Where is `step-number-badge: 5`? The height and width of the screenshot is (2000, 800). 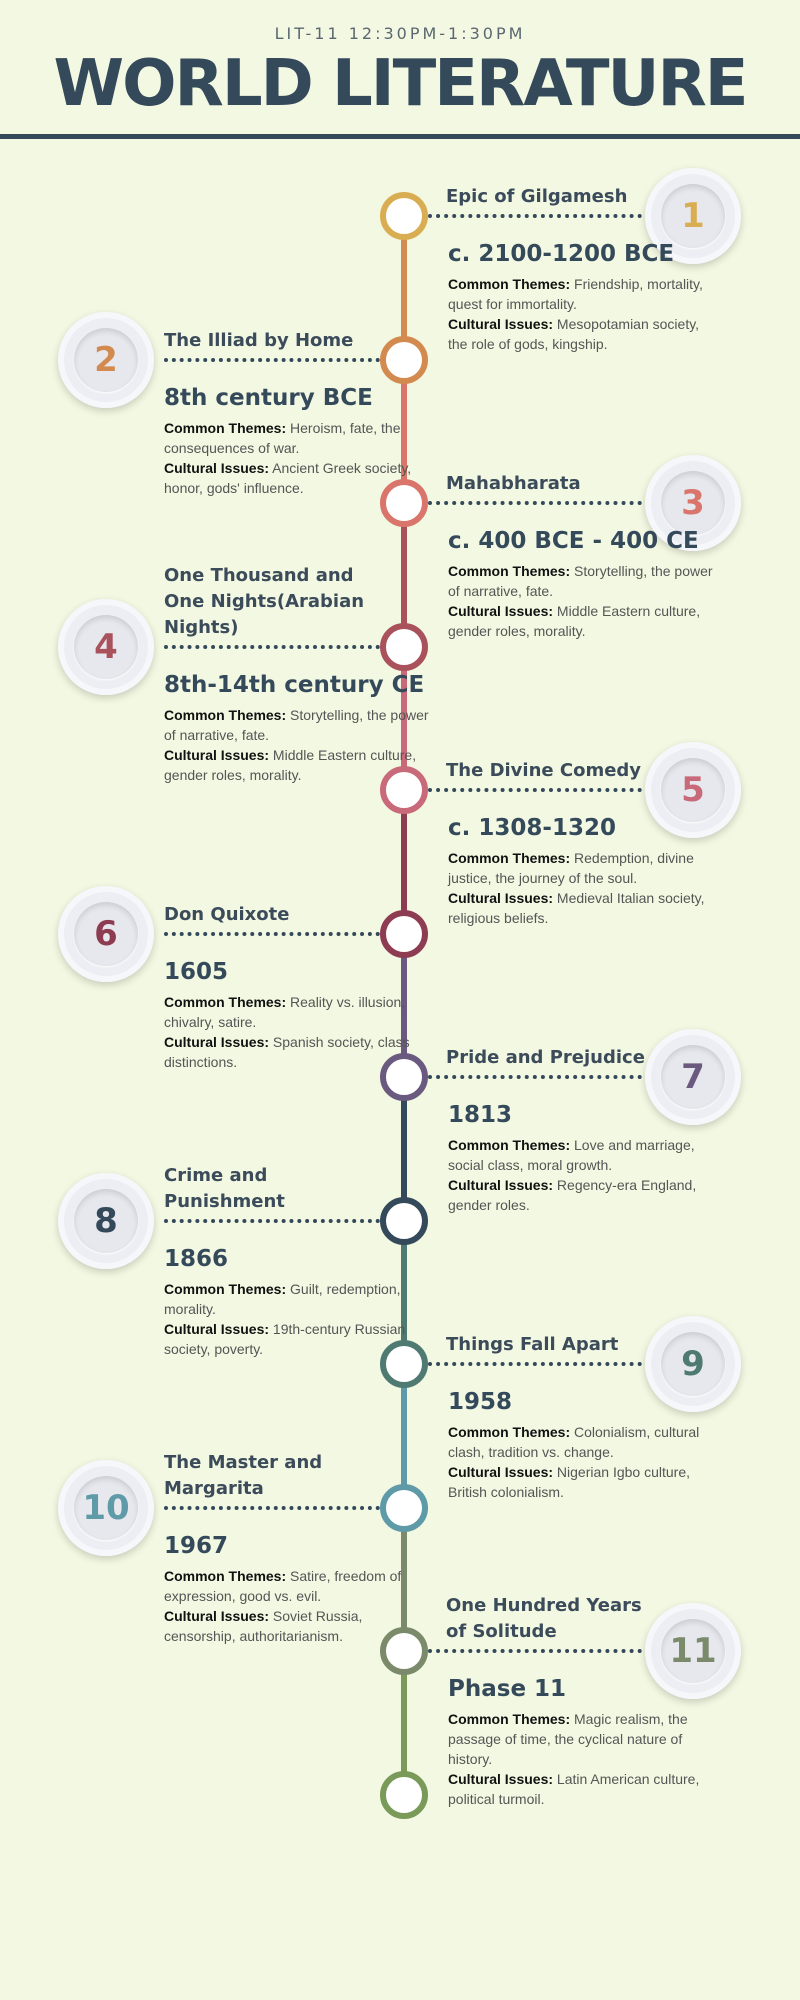
step-number-badge: 5 is located at coordinates (693, 790).